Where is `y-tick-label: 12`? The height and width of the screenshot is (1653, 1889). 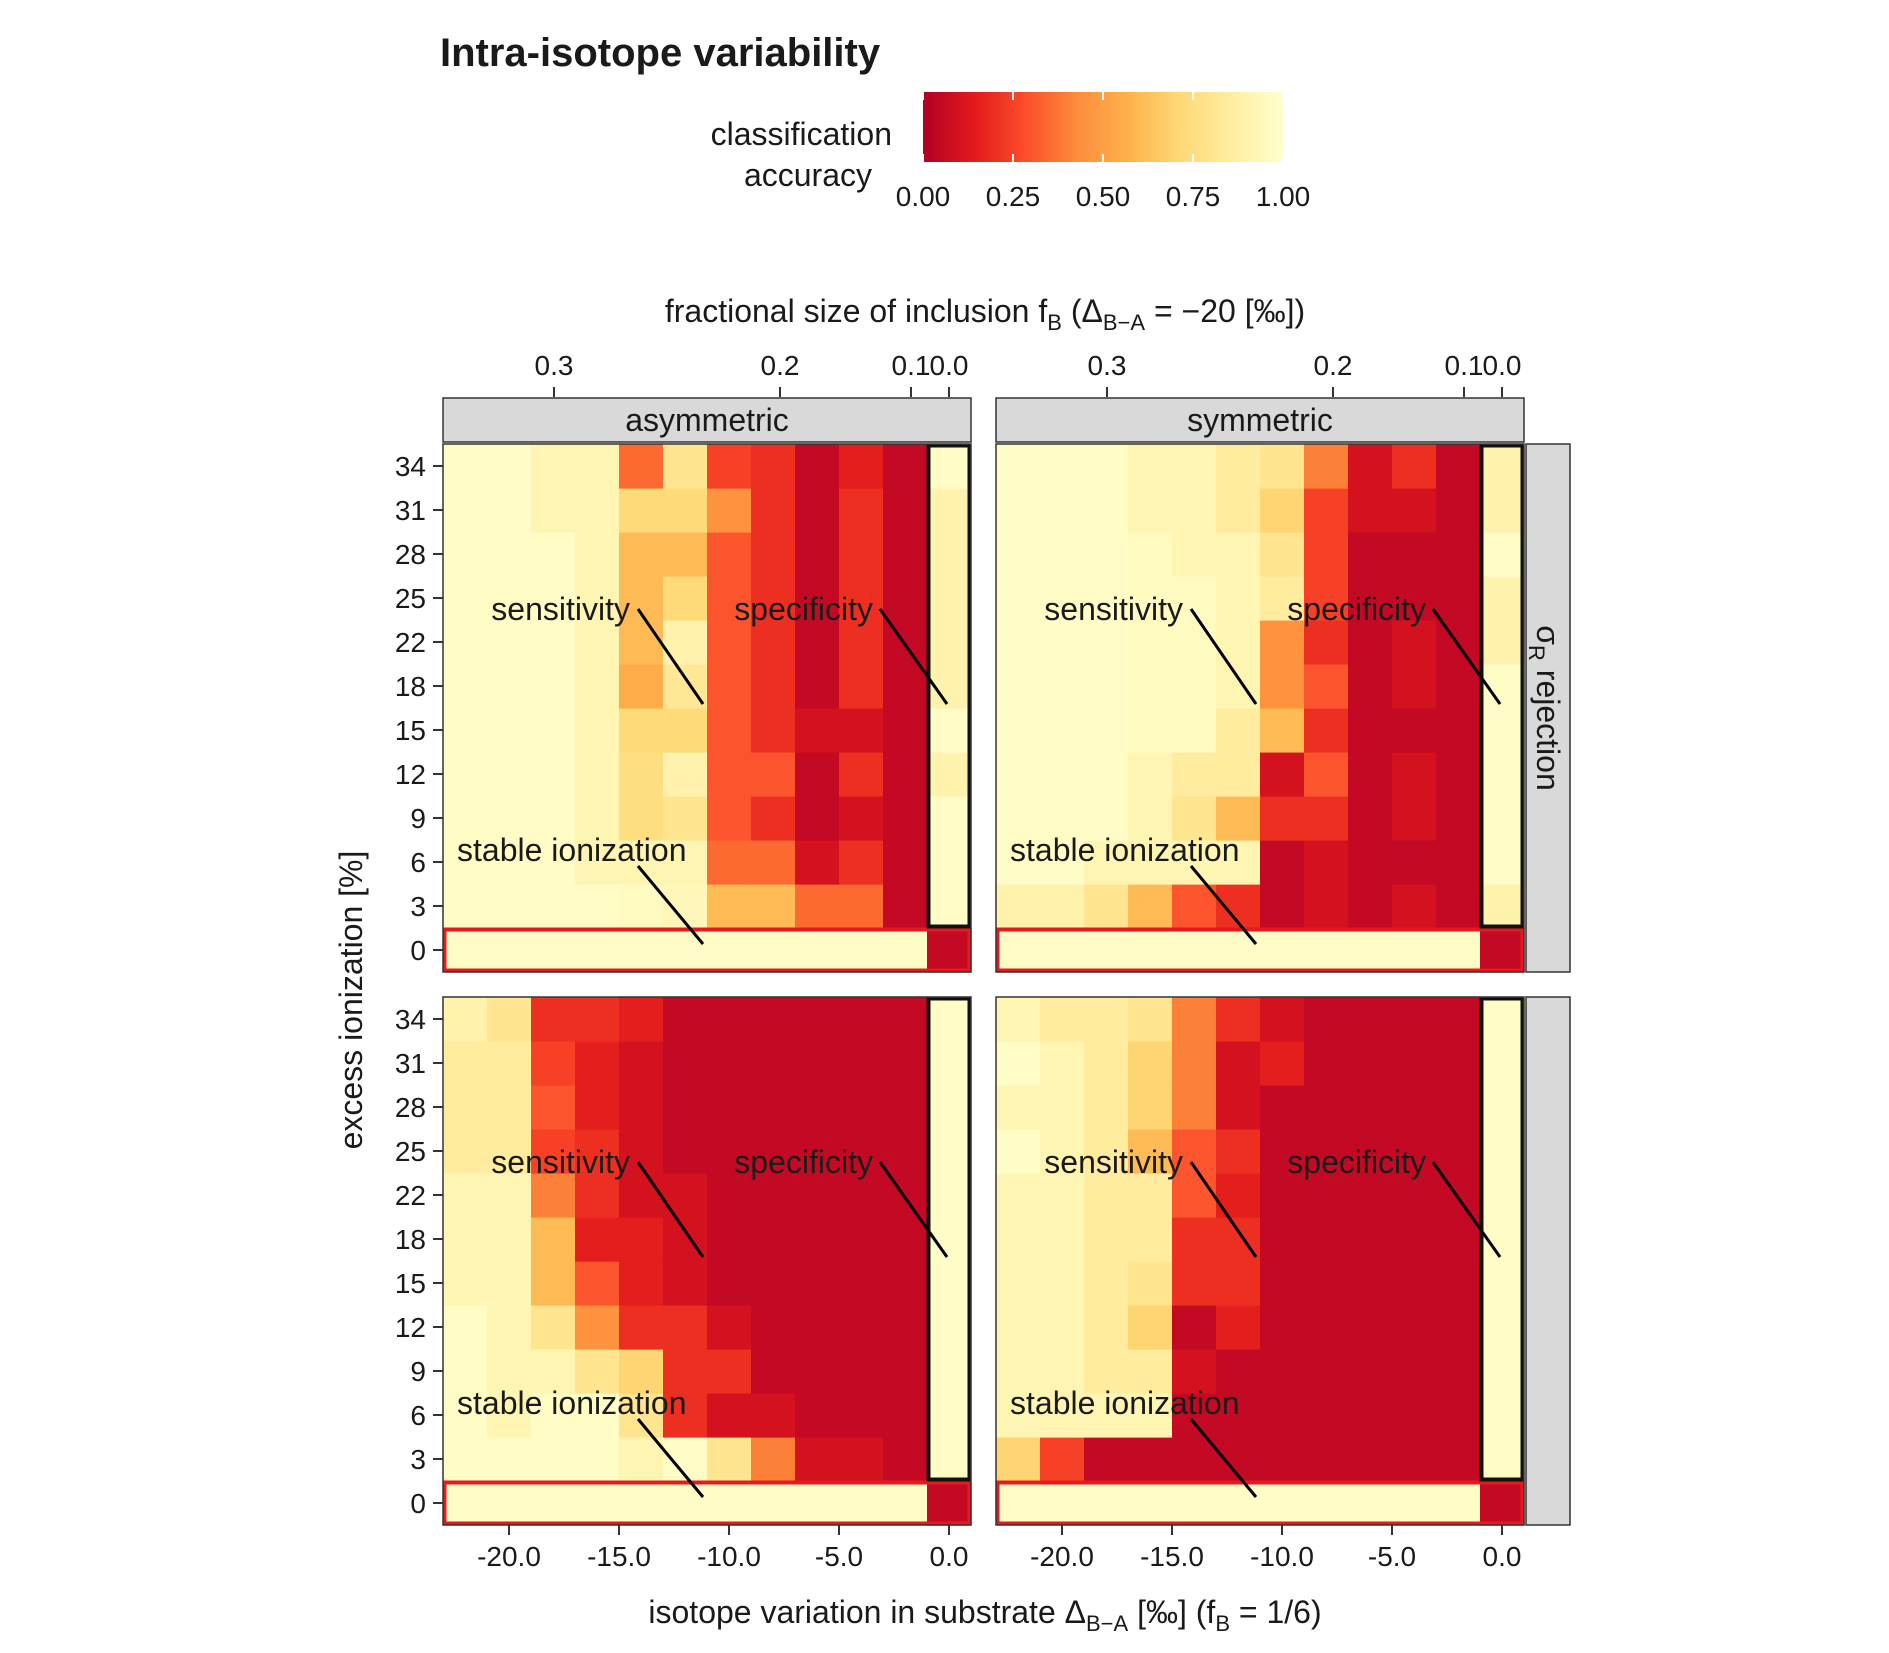
y-tick-label: 12 is located at coordinates (410, 774).